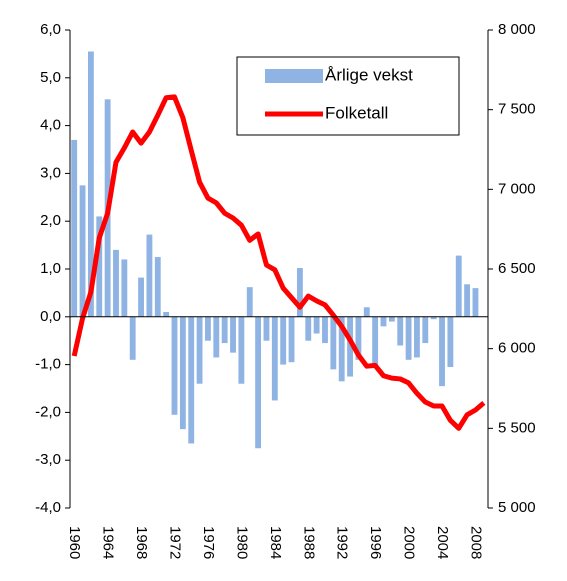 The height and width of the screenshot is (581, 567). Describe the element at coordinates (442, 542) in the screenshot. I see `x-tick-label: 2004` at that location.